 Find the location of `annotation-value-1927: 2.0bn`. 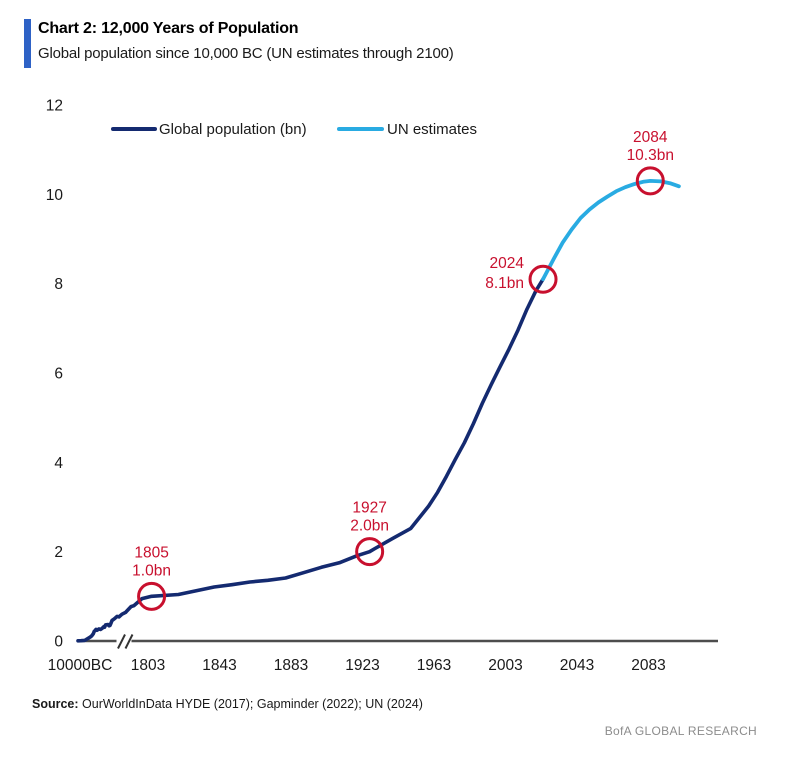

annotation-value-1927: 2.0bn is located at coordinates (369, 526).